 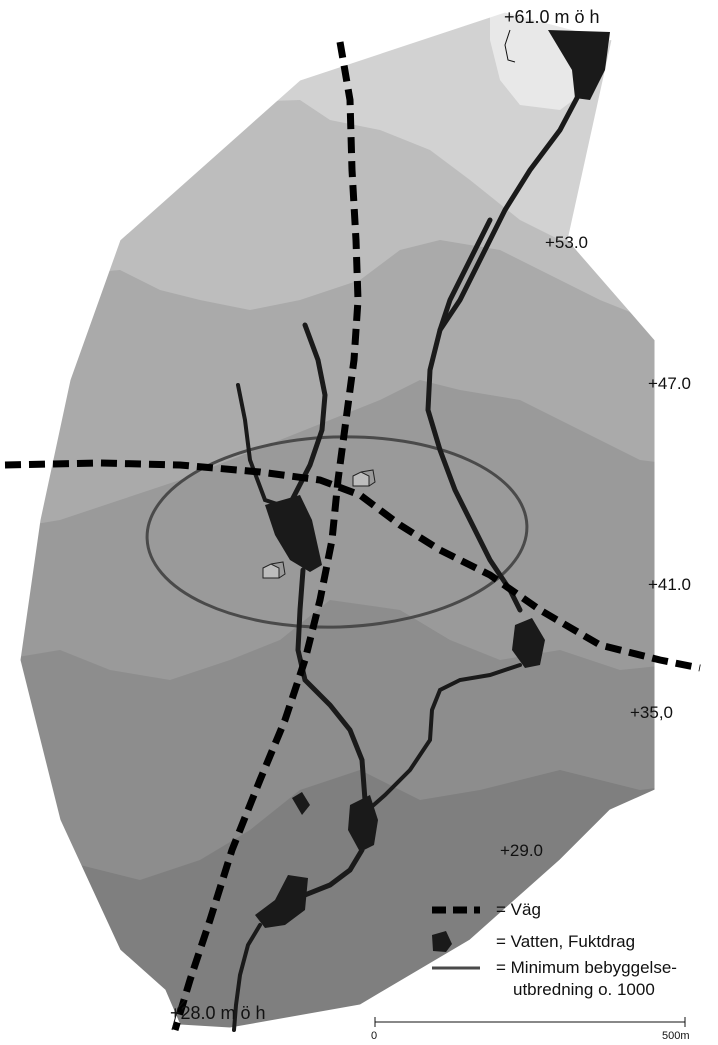 I want to click on stream-east-to-south, so click(x=444, y=737).